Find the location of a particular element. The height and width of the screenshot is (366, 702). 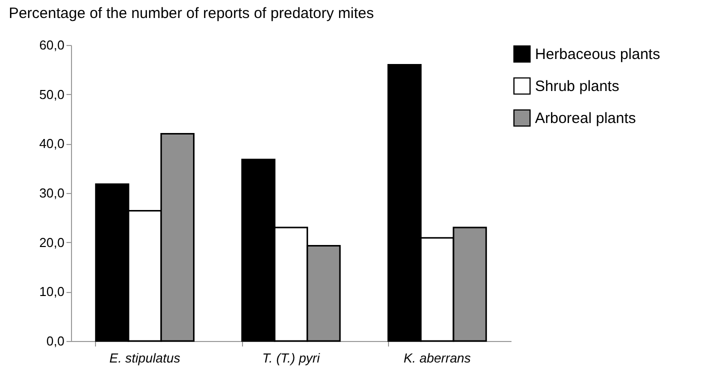

y-tick-label: 10,0 is located at coordinates (51, 292).